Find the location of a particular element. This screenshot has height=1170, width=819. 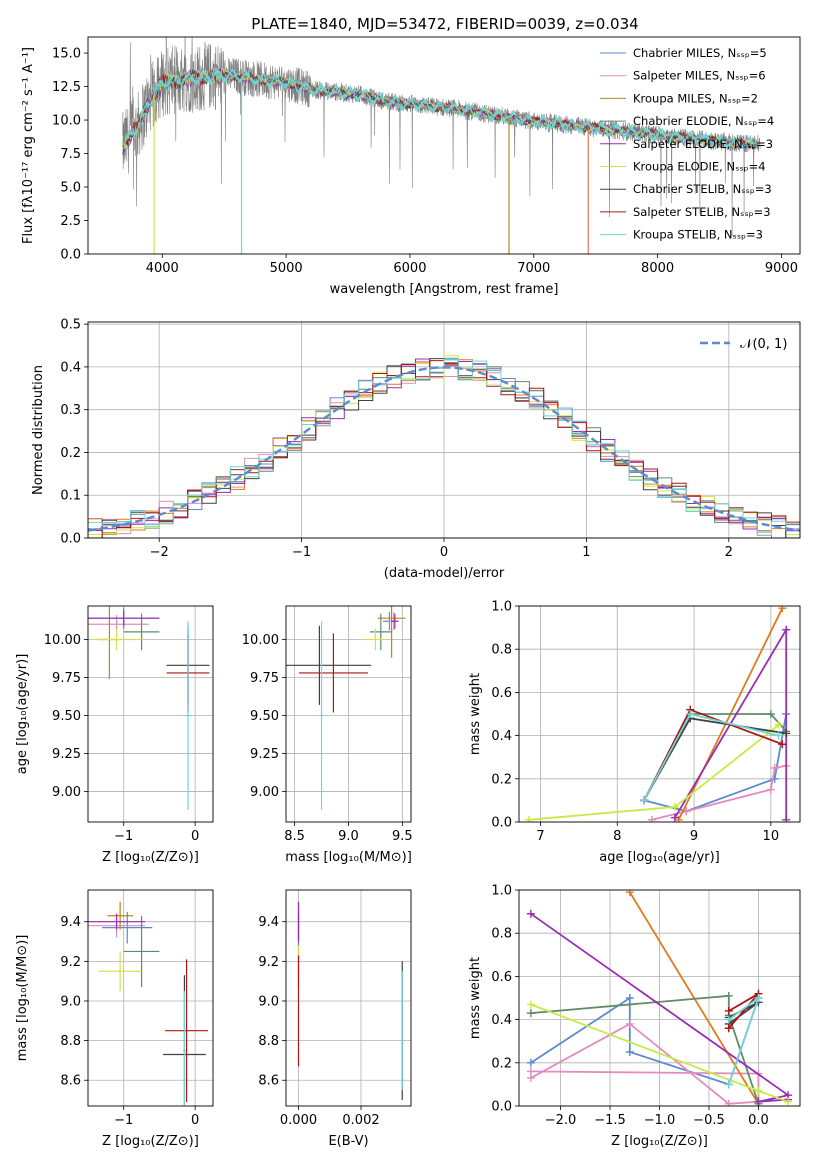

age-vs-Z-plot-area is located at coordinates (149, 708).